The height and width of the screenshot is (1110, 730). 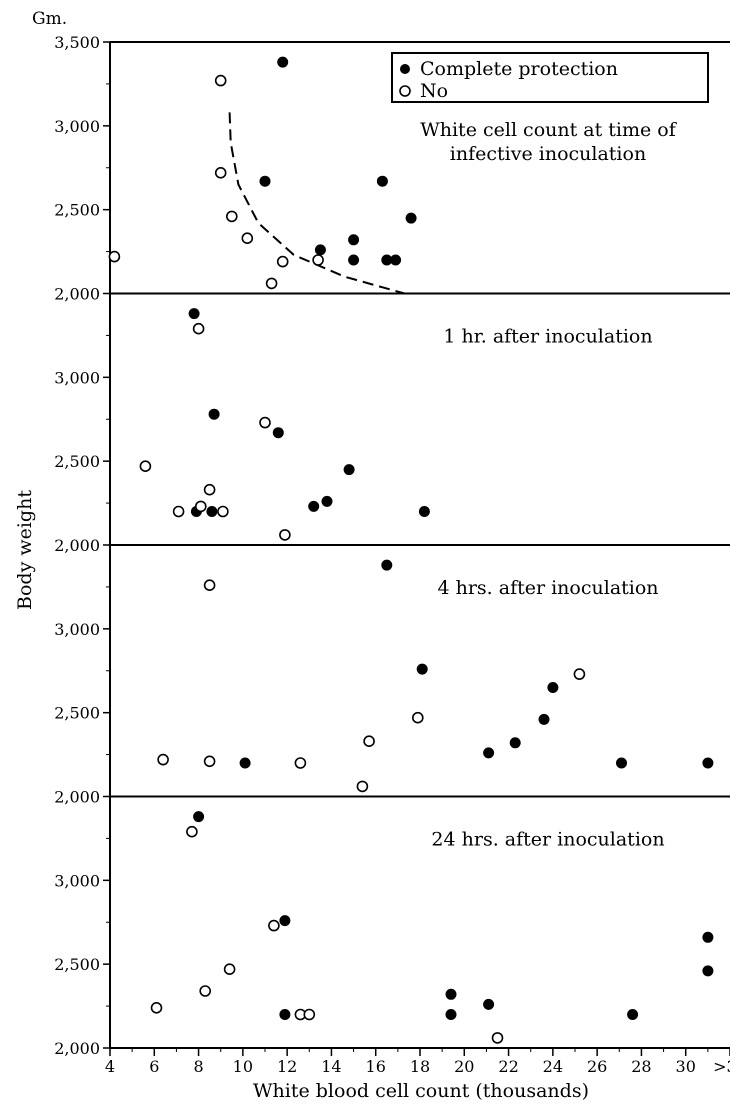 I want to click on x-tick-label: 8, so click(x=198, y=1066).